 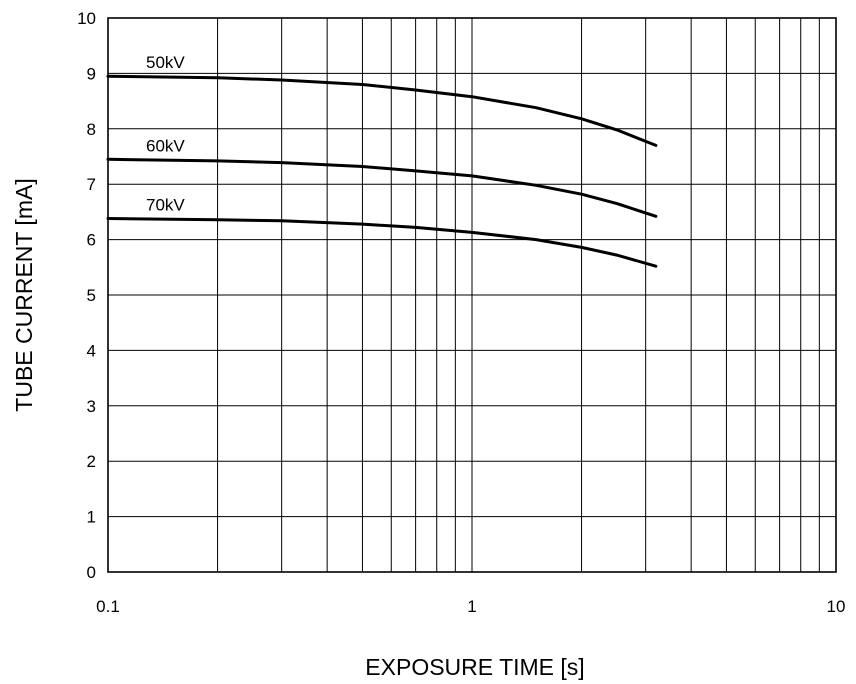 What do you see at coordinates (91, 129) in the screenshot?
I see `y-tick-label: 8` at bounding box center [91, 129].